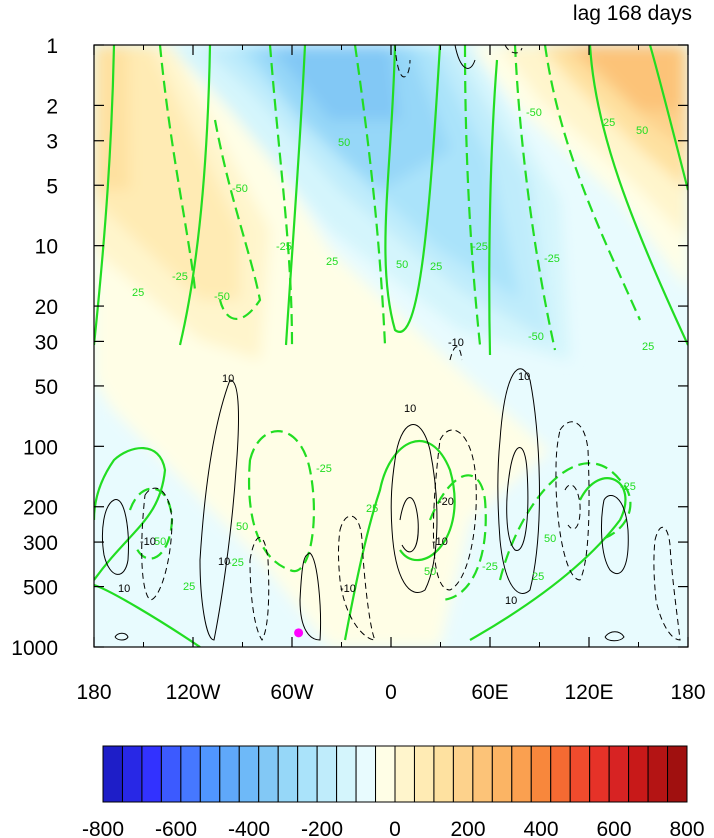 This screenshot has width=714, height=838. What do you see at coordinates (40, 447) in the screenshot?
I see `y-tick-label: 100` at bounding box center [40, 447].